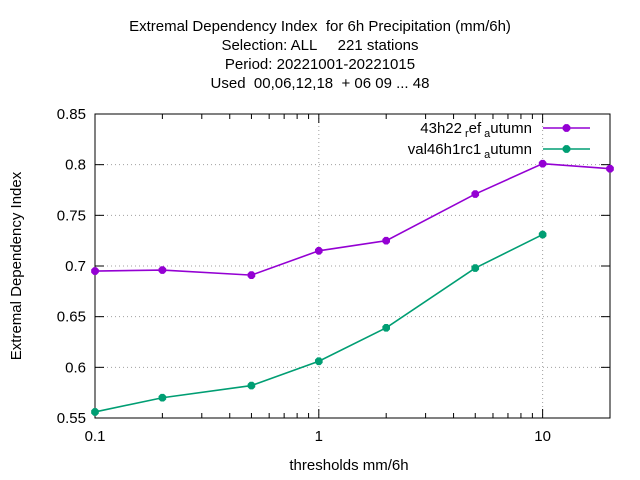 This screenshot has width=640, height=480. I want to click on legend-label-2: val46h1rc1 autumn, so click(470, 151).